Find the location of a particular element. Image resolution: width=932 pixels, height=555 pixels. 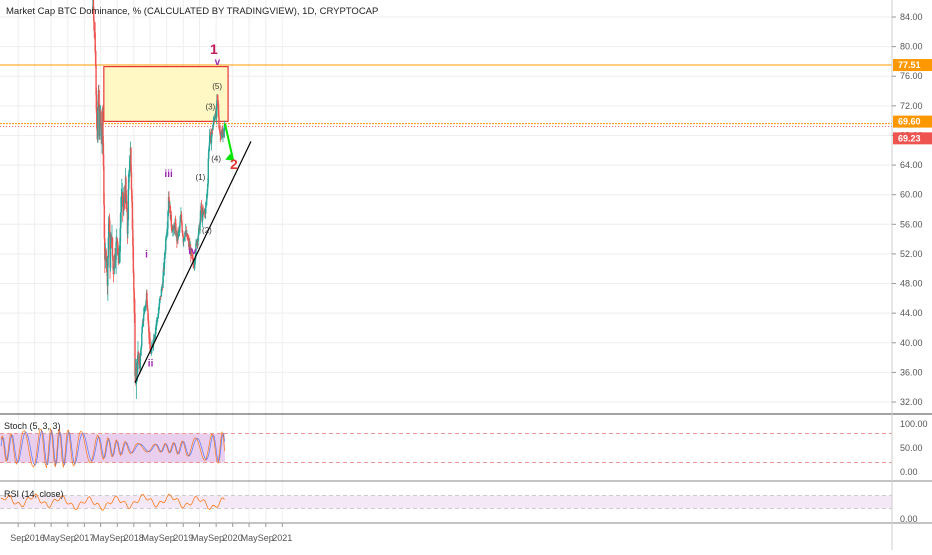

price-candles is located at coordinates (159, 199).